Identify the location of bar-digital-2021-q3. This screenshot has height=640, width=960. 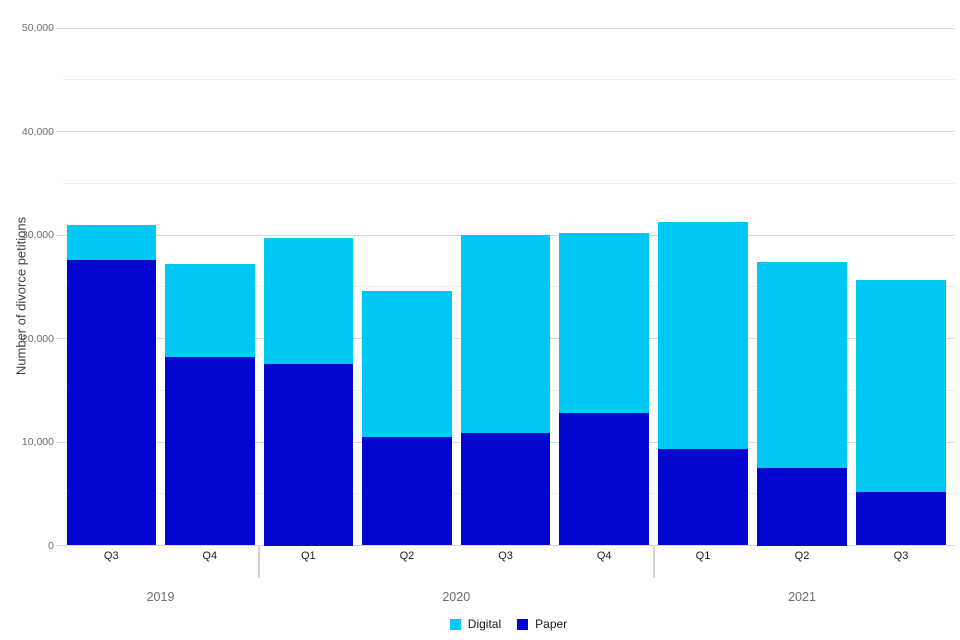
(901, 385).